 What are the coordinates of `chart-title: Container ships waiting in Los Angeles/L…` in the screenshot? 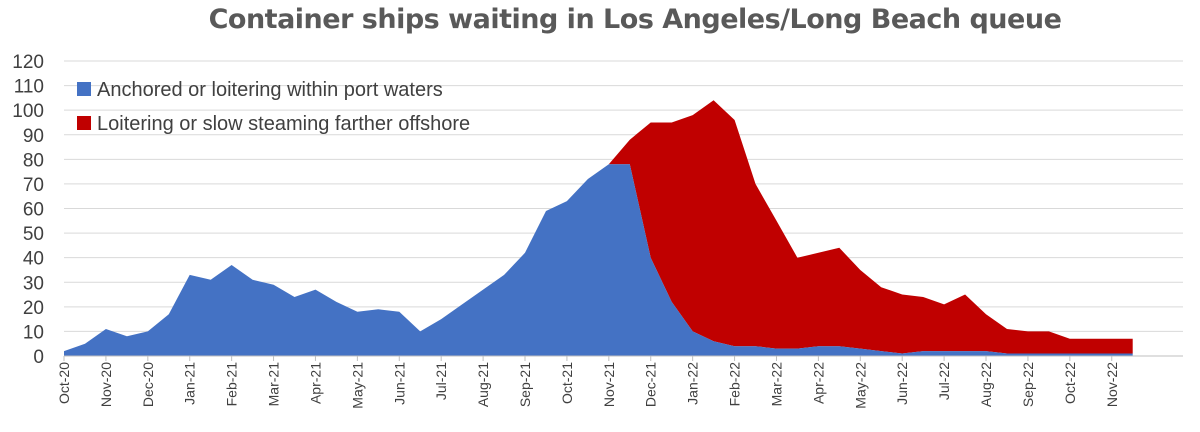 It's located at (635, 19).